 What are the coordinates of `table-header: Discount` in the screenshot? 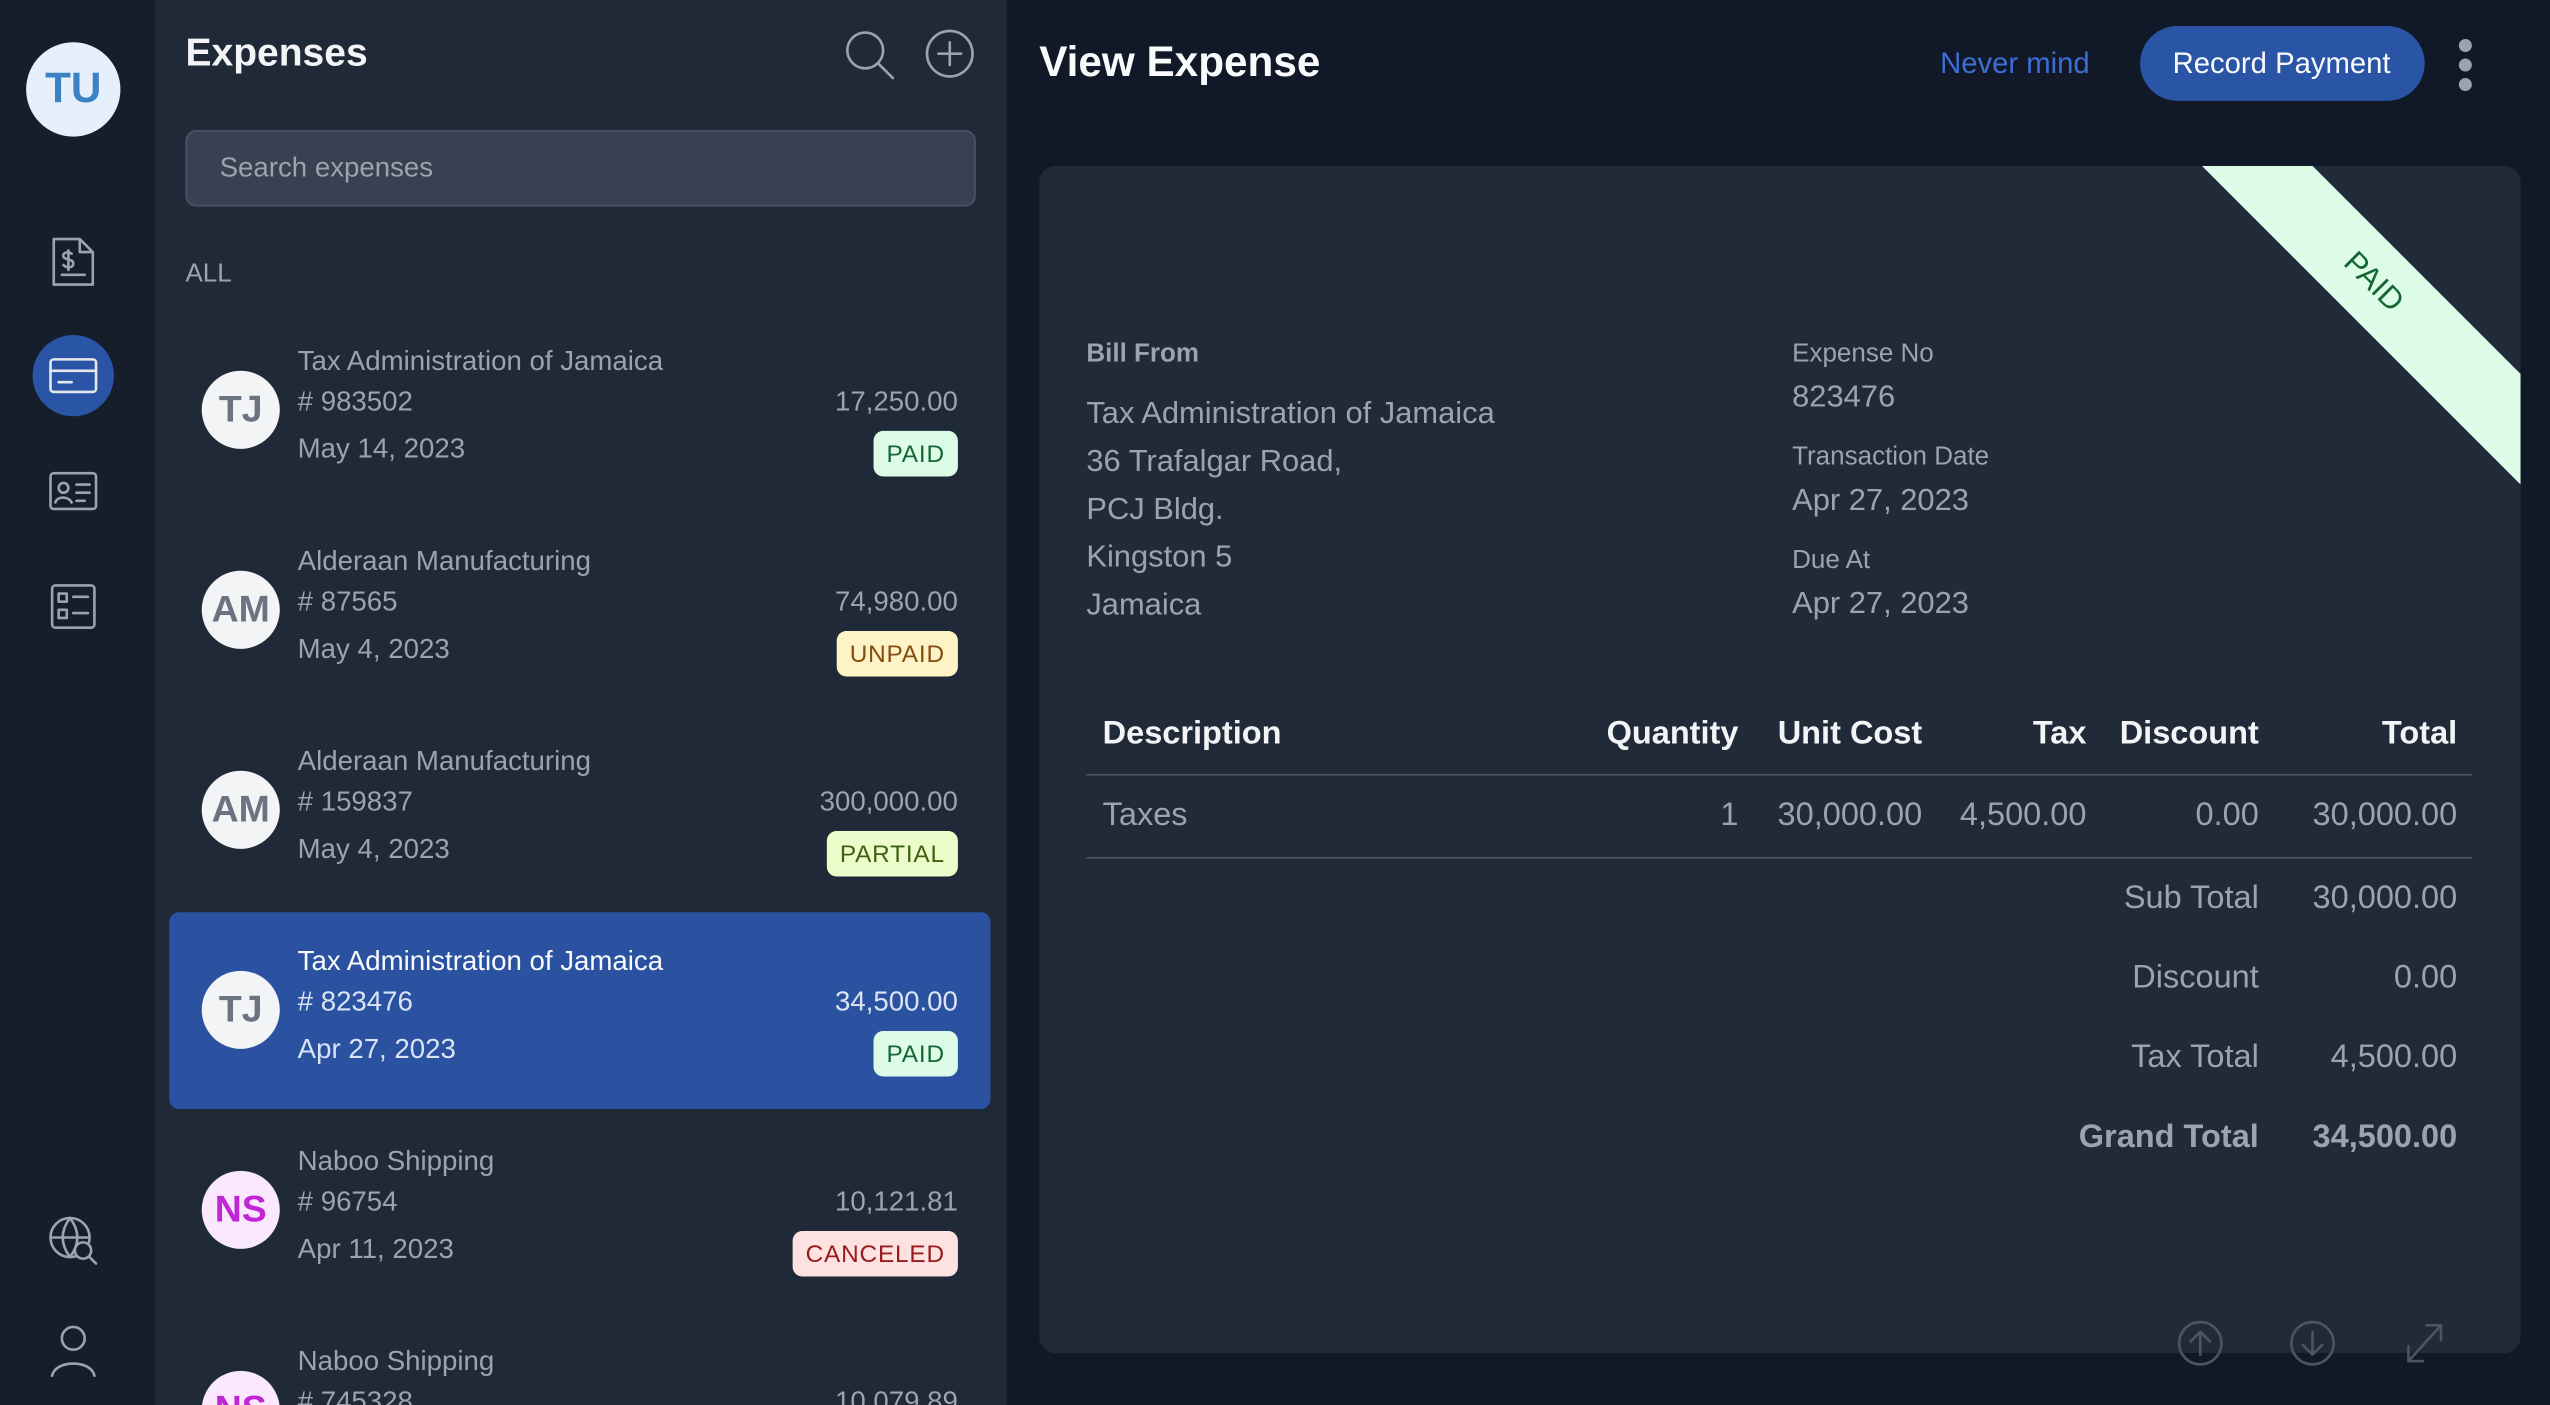 It's located at (2189, 733).